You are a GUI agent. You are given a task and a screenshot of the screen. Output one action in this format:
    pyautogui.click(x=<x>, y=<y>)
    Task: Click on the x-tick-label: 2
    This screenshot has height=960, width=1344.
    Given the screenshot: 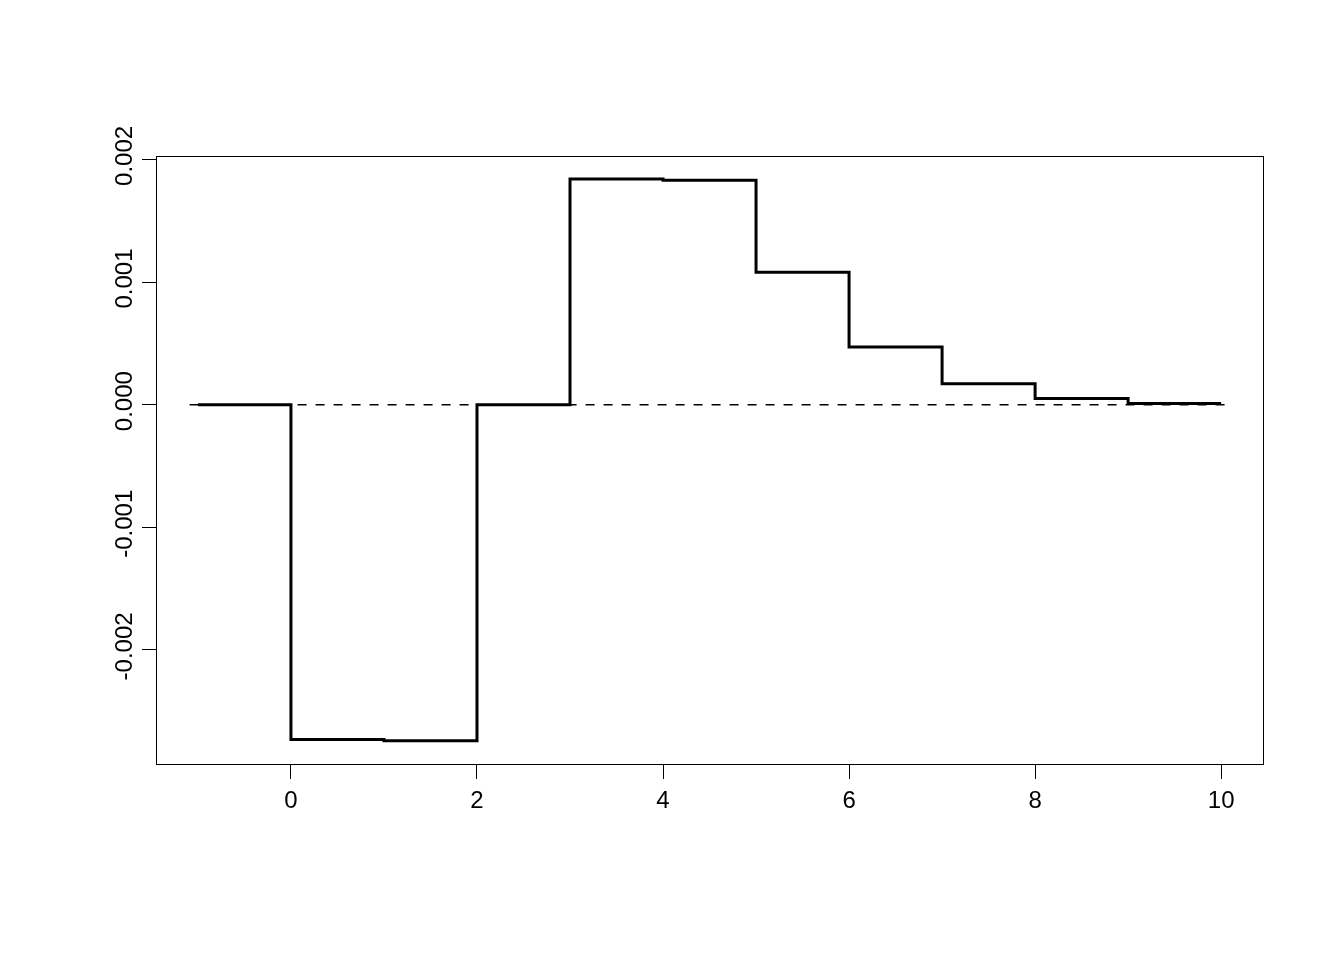 What is the action you would take?
    pyautogui.click(x=477, y=799)
    